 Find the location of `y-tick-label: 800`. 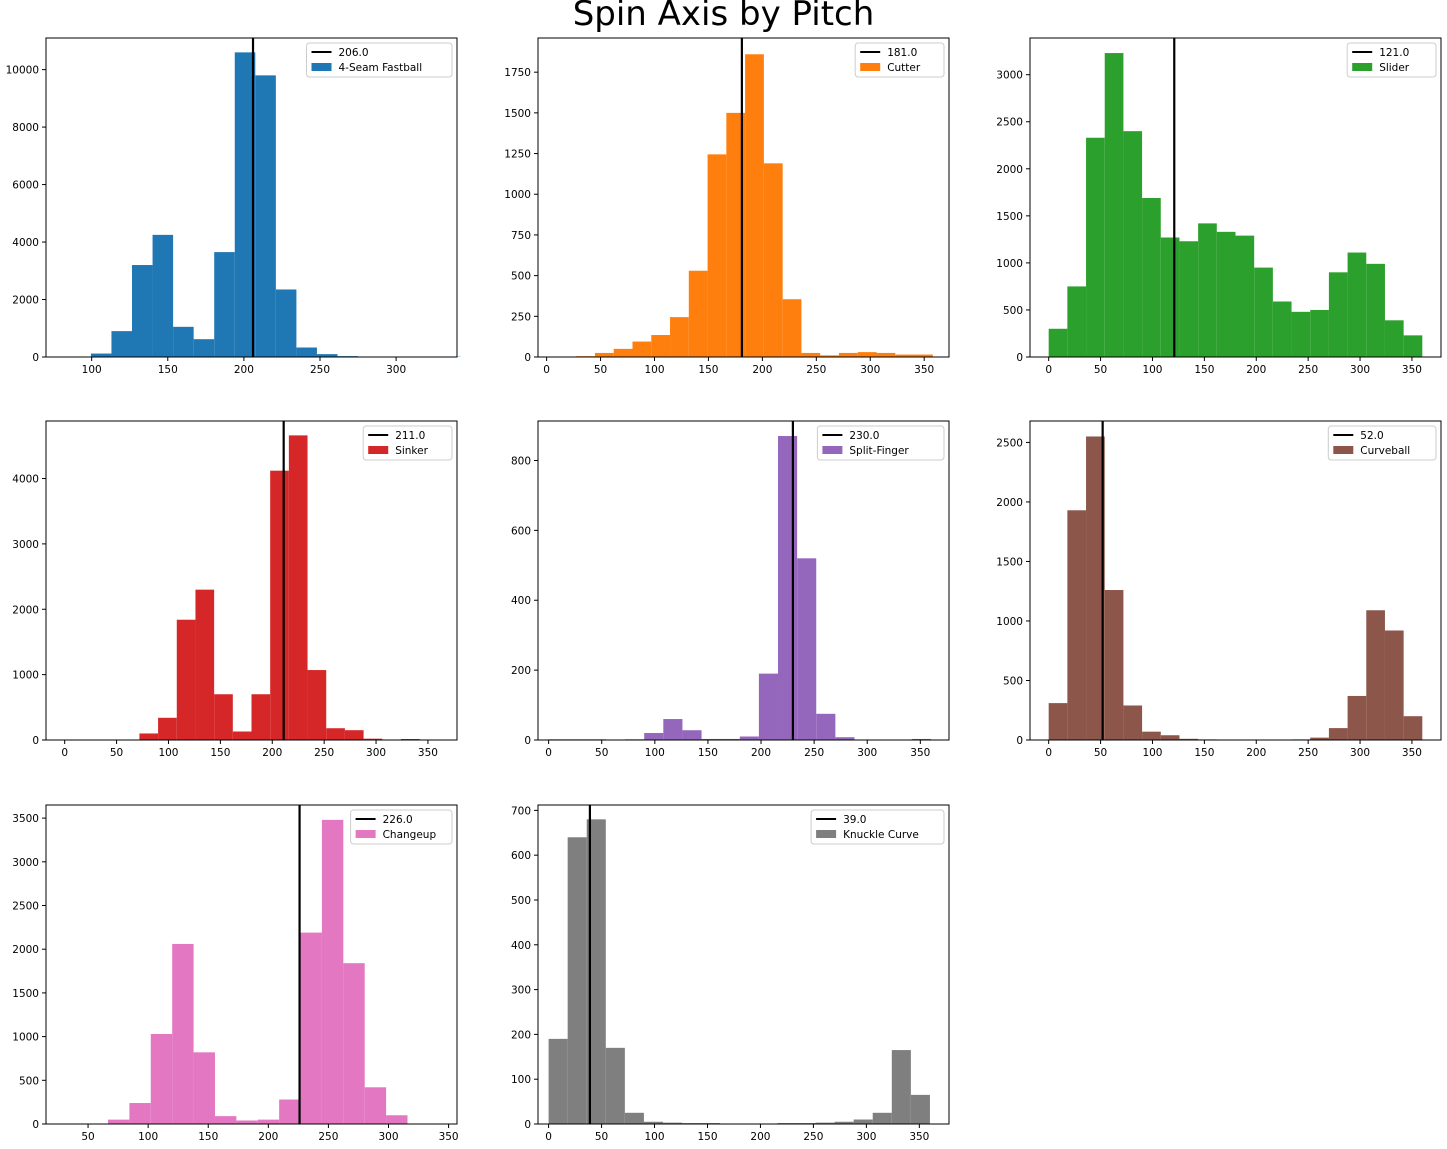

y-tick-label: 800 is located at coordinates (521, 461).